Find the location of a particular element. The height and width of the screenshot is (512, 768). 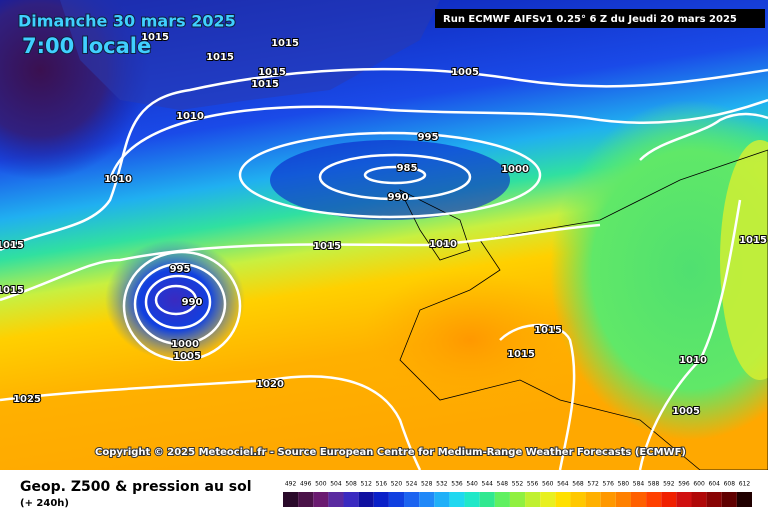

legend-label: 556 is located at coordinates (533, 484).